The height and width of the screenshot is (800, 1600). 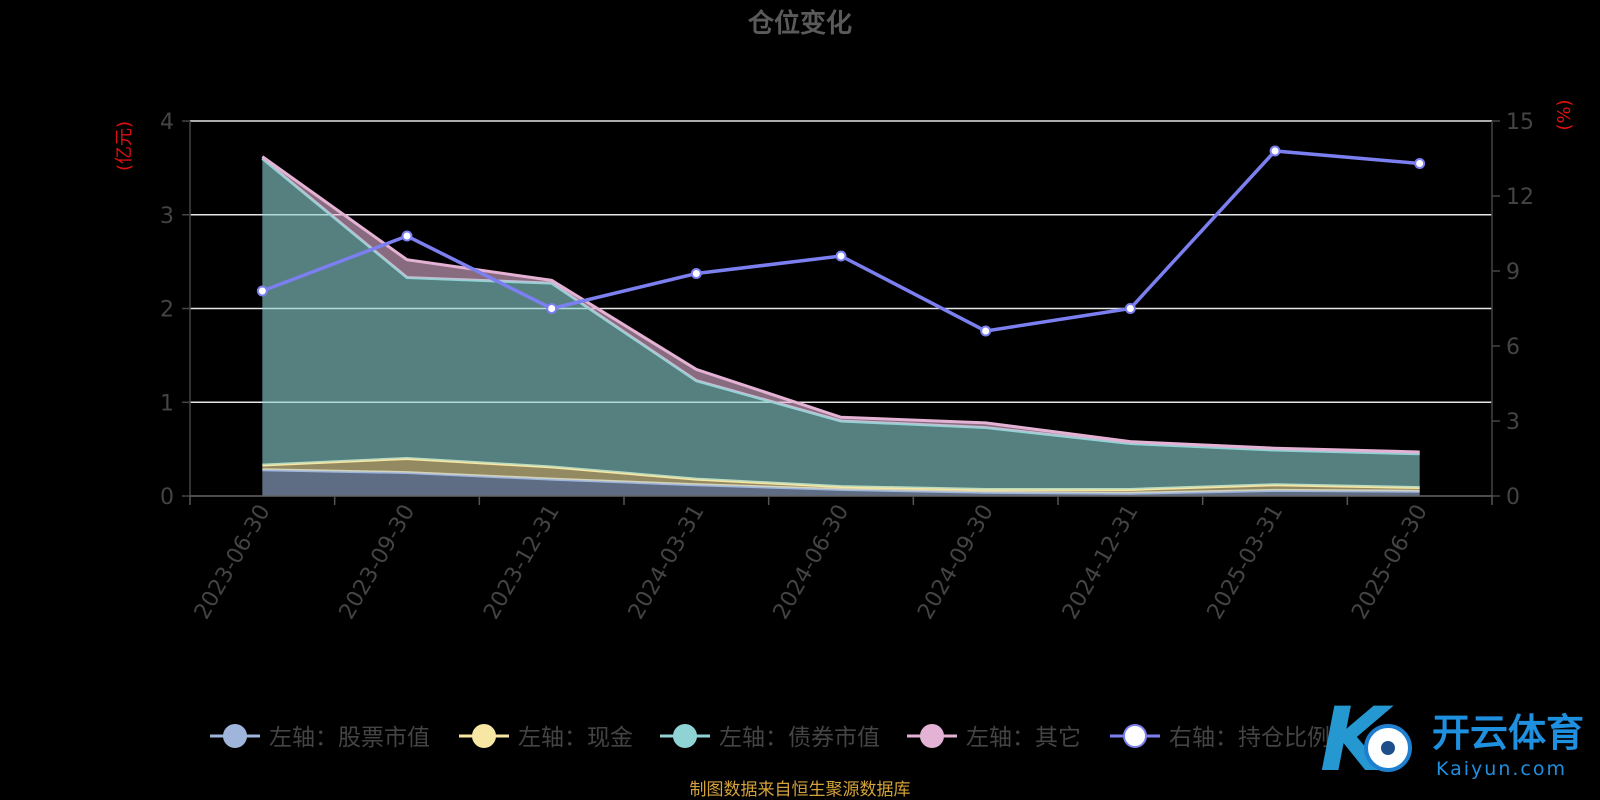 What do you see at coordinates (124, 146) in the screenshot?
I see `left-axis-unit-label: (亿元)` at bounding box center [124, 146].